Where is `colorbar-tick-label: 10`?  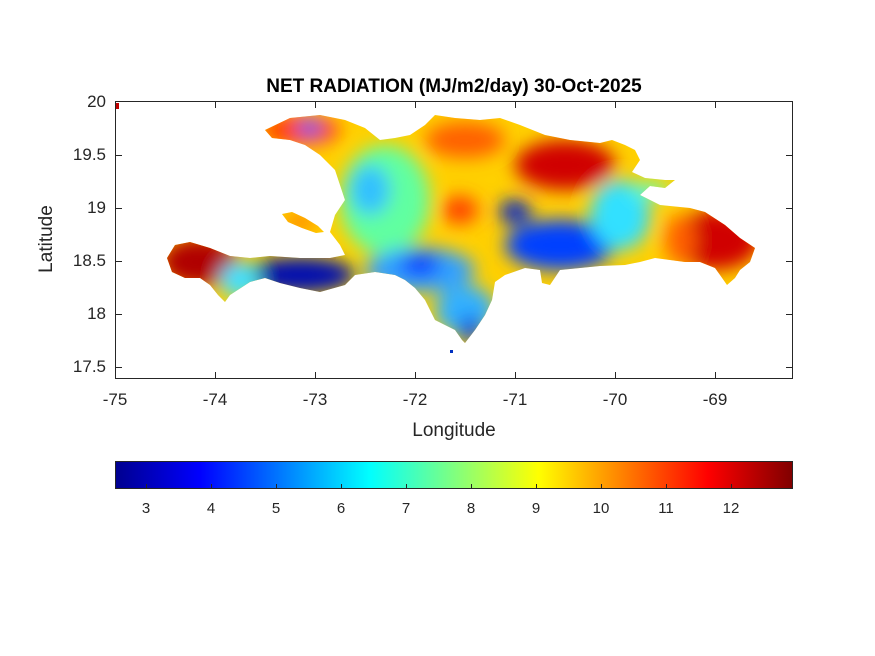
colorbar-tick-label: 10 is located at coordinates (601, 508).